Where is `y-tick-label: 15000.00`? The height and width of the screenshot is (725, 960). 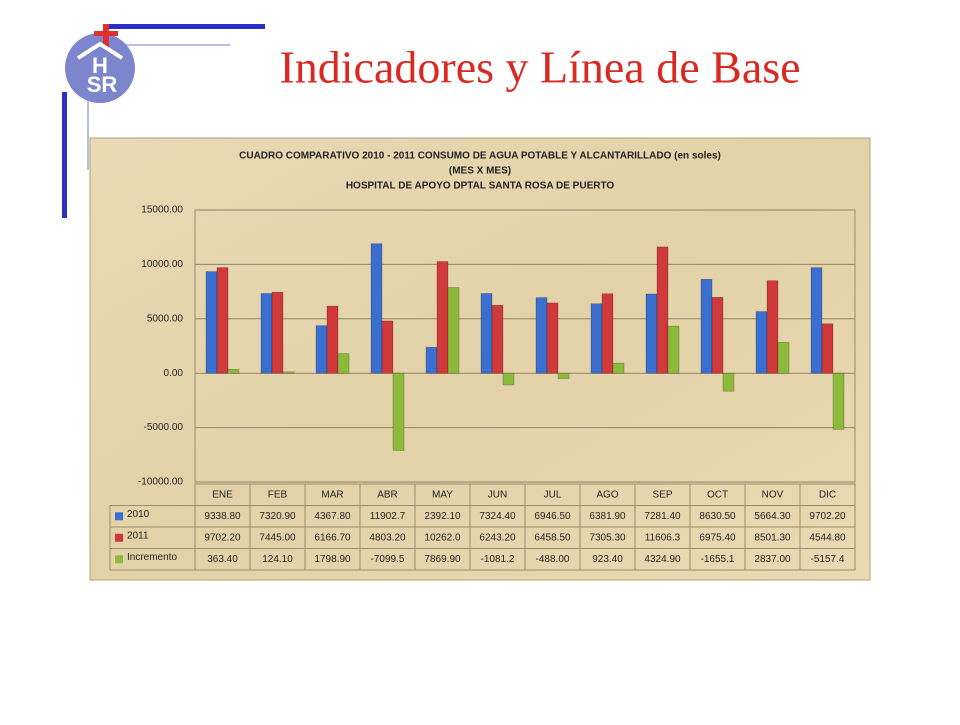
y-tick-label: 15000.00 is located at coordinates (162, 210).